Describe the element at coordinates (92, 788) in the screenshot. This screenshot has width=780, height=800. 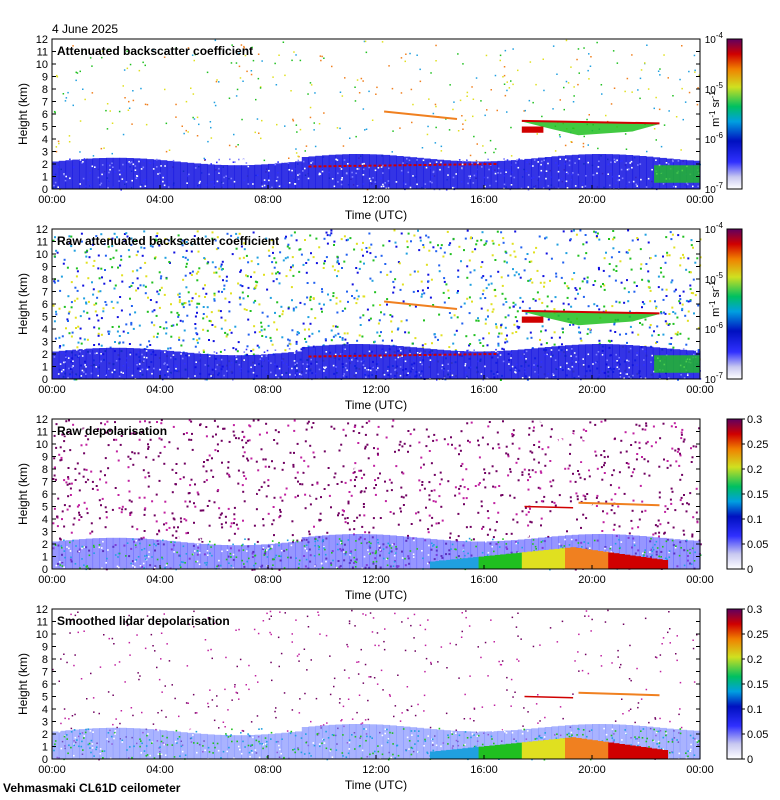
I see `site-label: Vehmasmaki CL61D ceilometer` at that location.